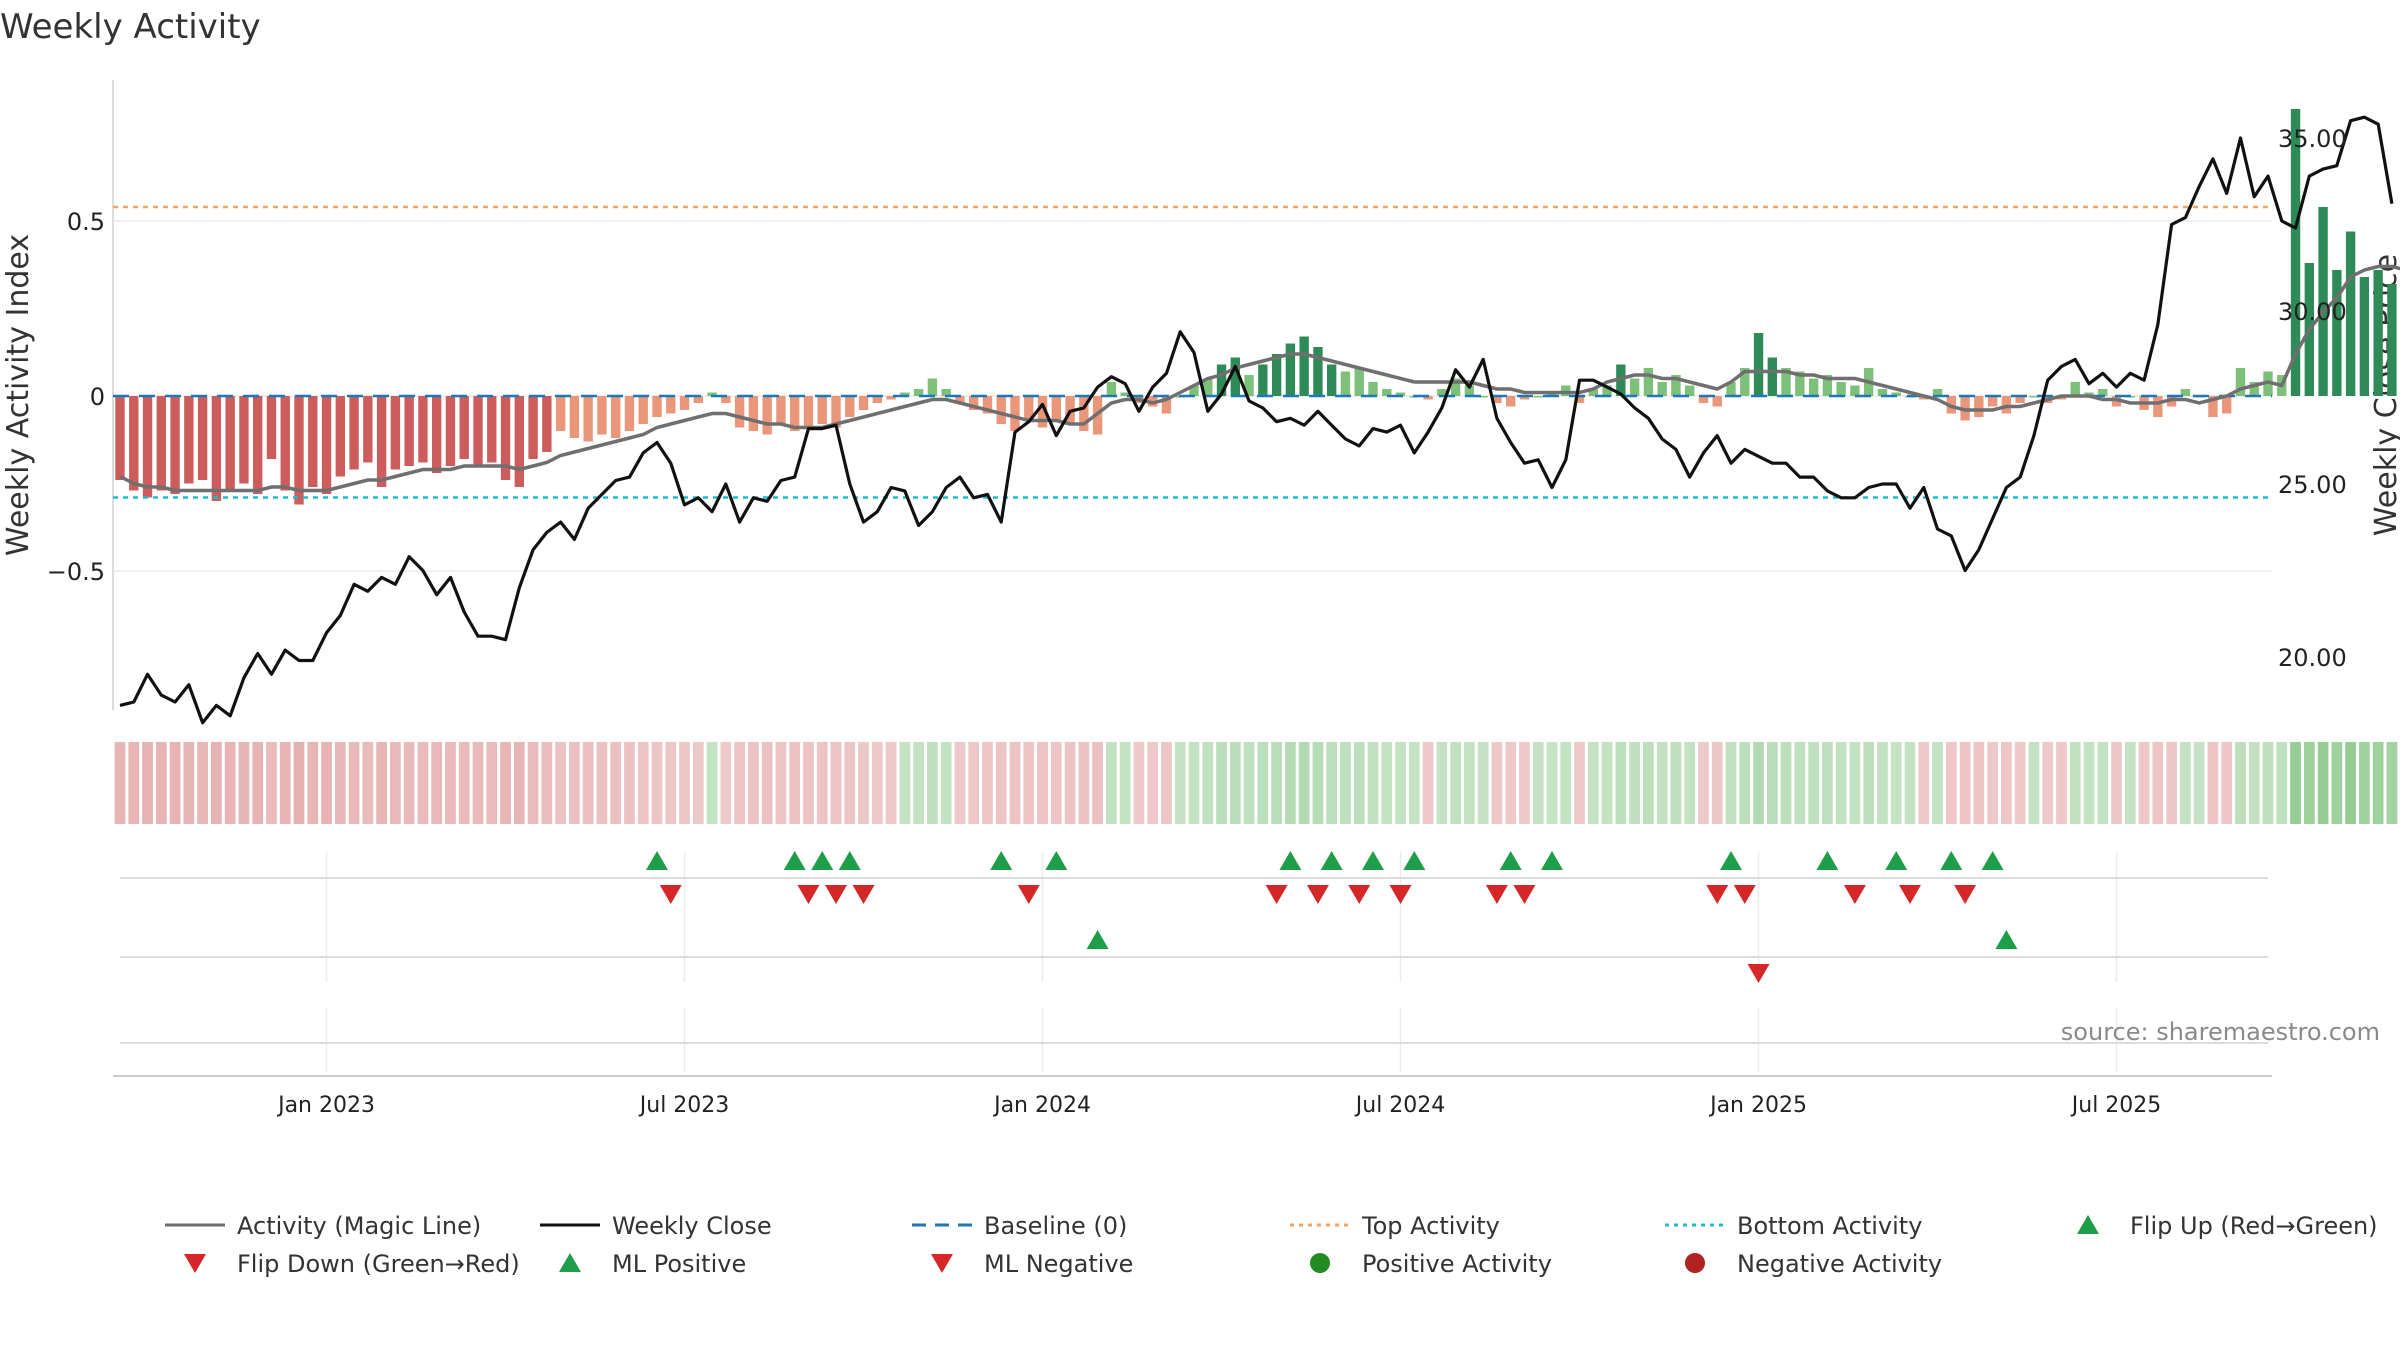 Image resolution: width=2400 pixels, height=1350 pixels. What do you see at coordinates (2116, 1105) in the screenshot?
I see `x-tick-label: Jul 2025` at bounding box center [2116, 1105].